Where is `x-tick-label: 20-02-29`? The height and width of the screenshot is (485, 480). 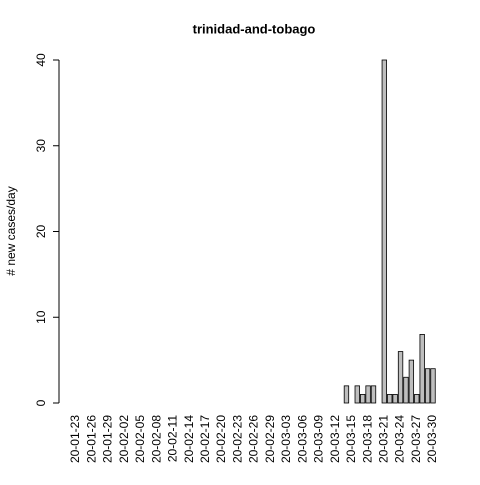 x-tick-label: 20-02-29 is located at coordinates (270, 439).